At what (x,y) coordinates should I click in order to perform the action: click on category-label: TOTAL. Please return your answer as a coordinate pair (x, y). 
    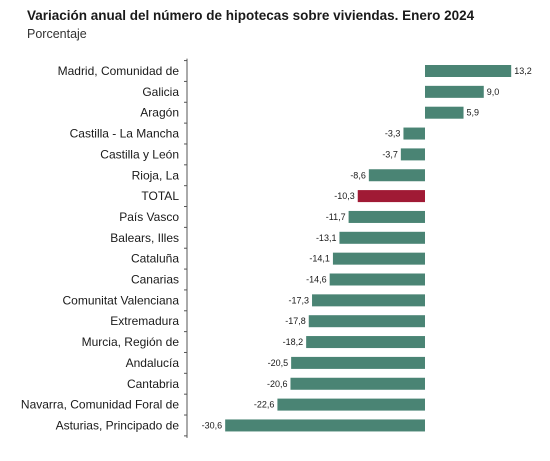
    Looking at the image, I should click on (160, 196).